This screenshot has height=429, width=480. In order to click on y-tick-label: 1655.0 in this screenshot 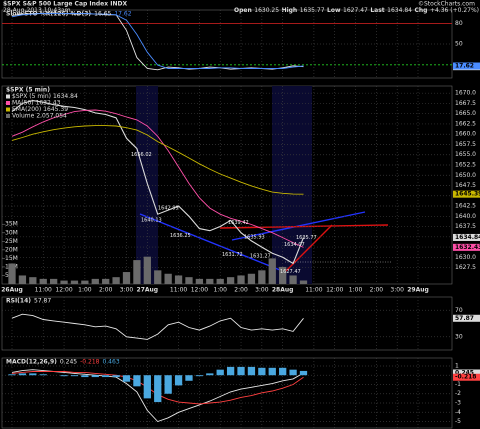, I will do `click(465, 154)`.